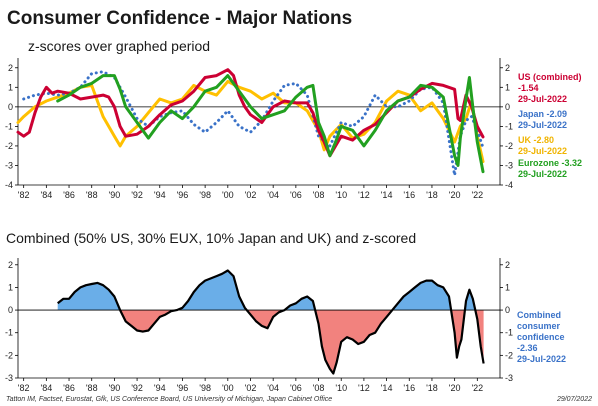  Describe the element at coordinates (477, 195) in the screenshot. I see `top-xtick-label: '22` at that location.